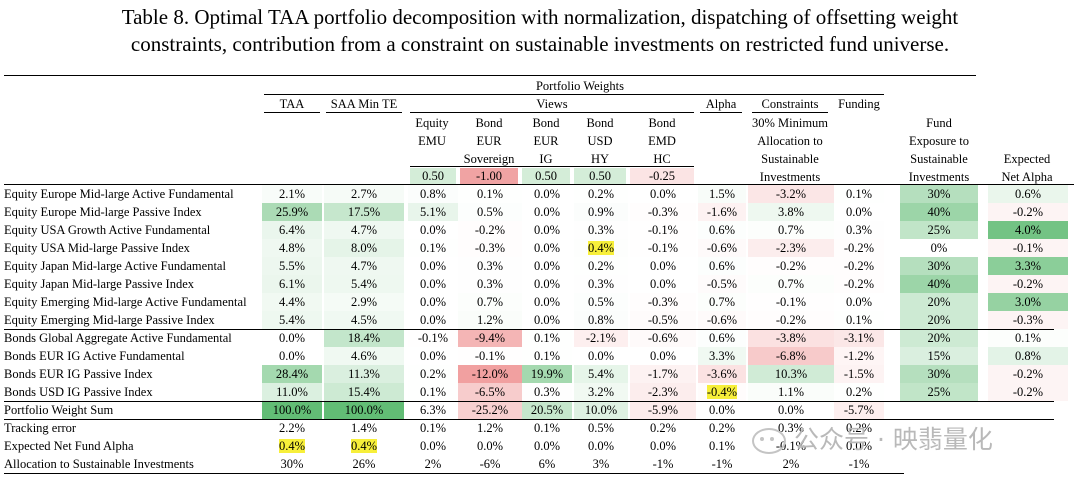 This screenshot has width=1080, height=480. What do you see at coordinates (292, 230) in the screenshot?
I see `cell-value: 6.4%` at bounding box center [292, 230].